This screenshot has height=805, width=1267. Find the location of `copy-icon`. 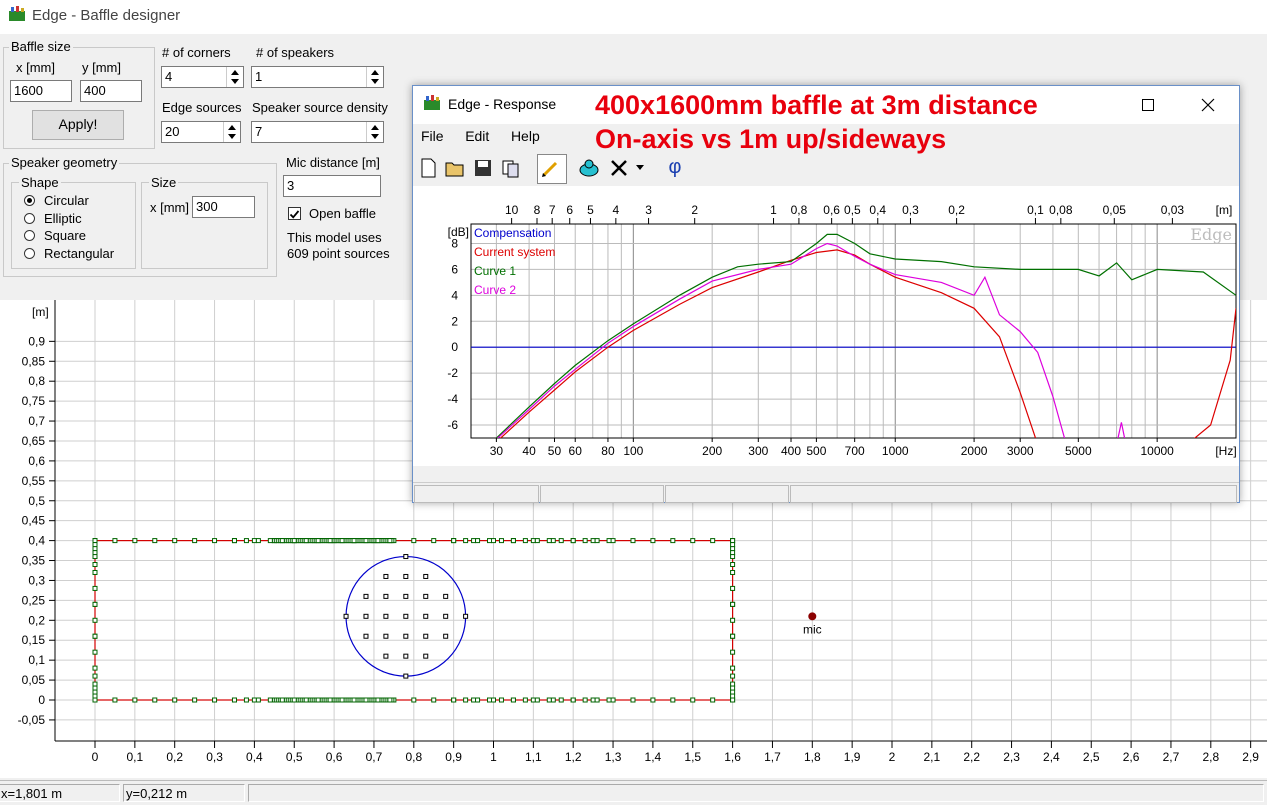

copy-icon is located at coordinates (511, 168).